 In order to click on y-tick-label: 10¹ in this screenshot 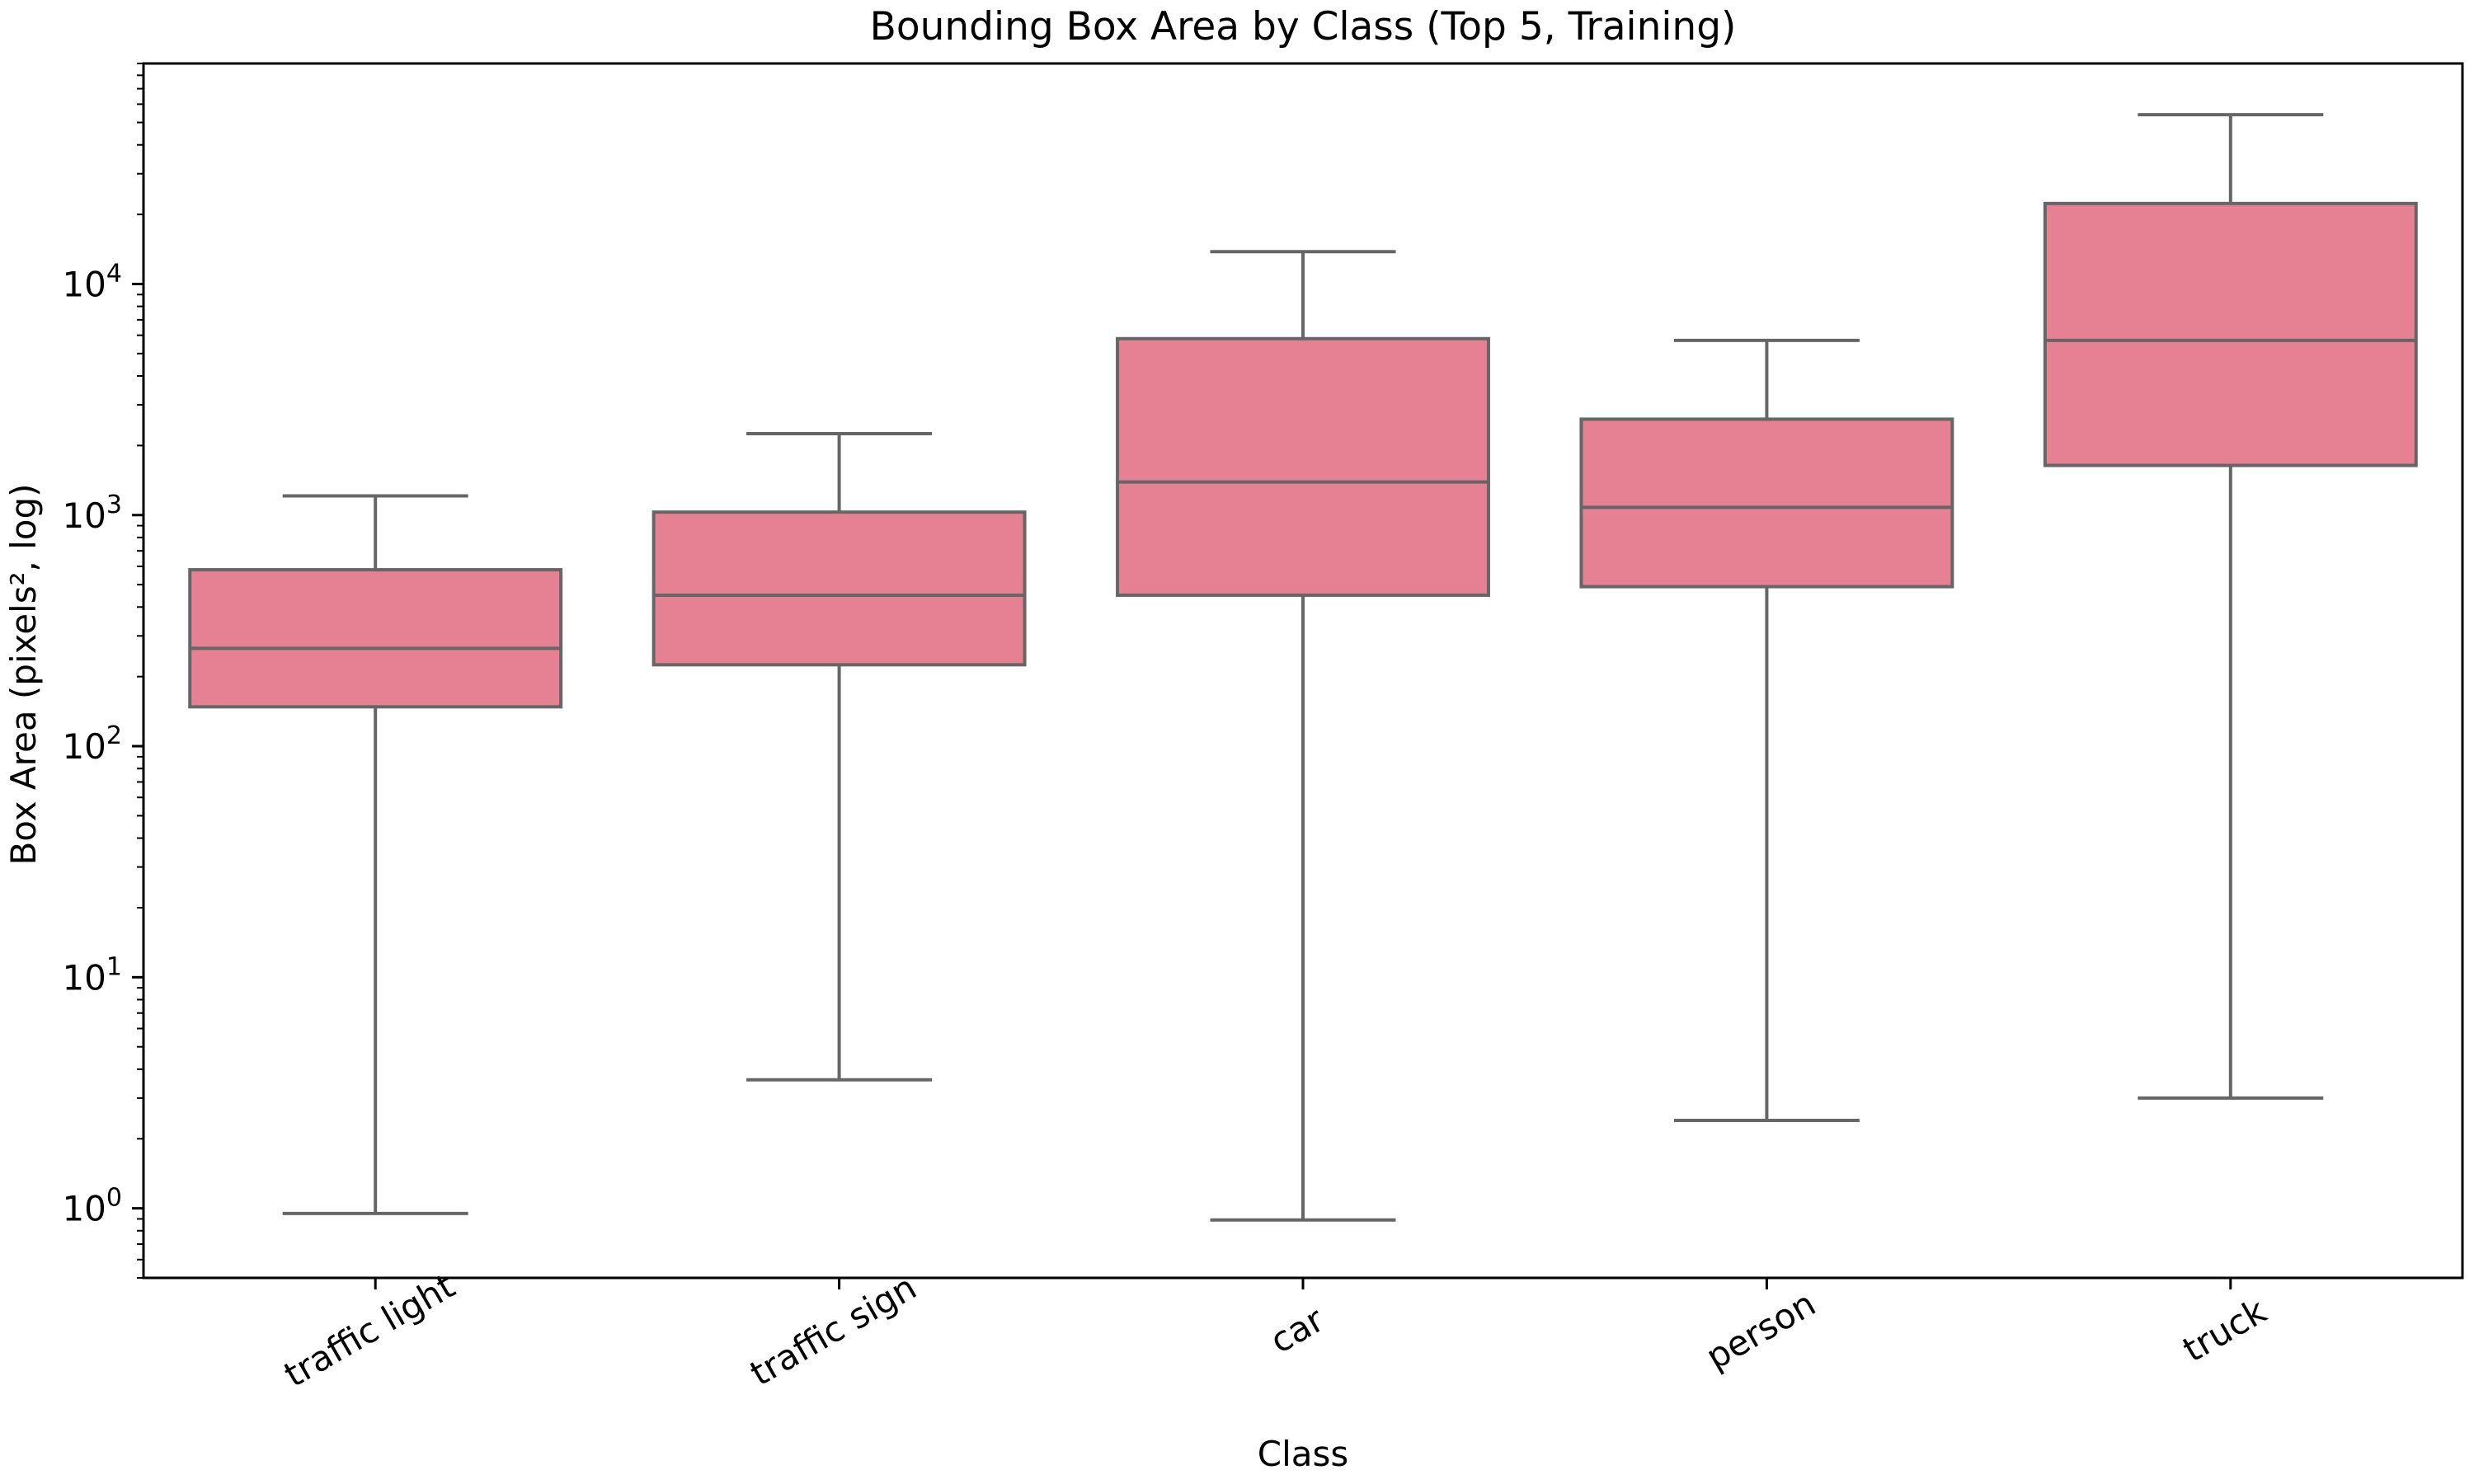, I will do `click(92, 975)`.